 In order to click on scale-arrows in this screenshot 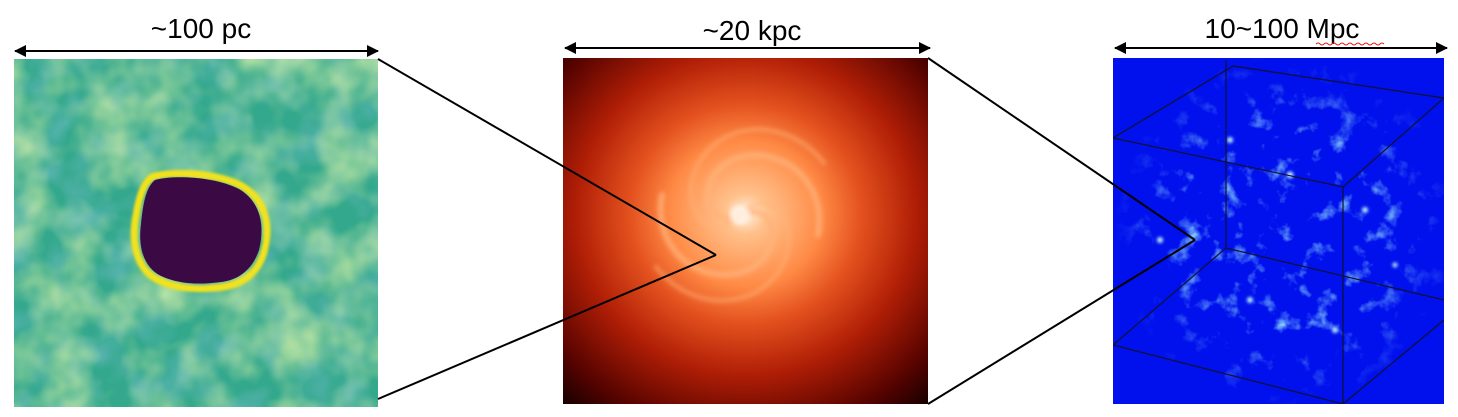, I will do `click(731, 49)`.